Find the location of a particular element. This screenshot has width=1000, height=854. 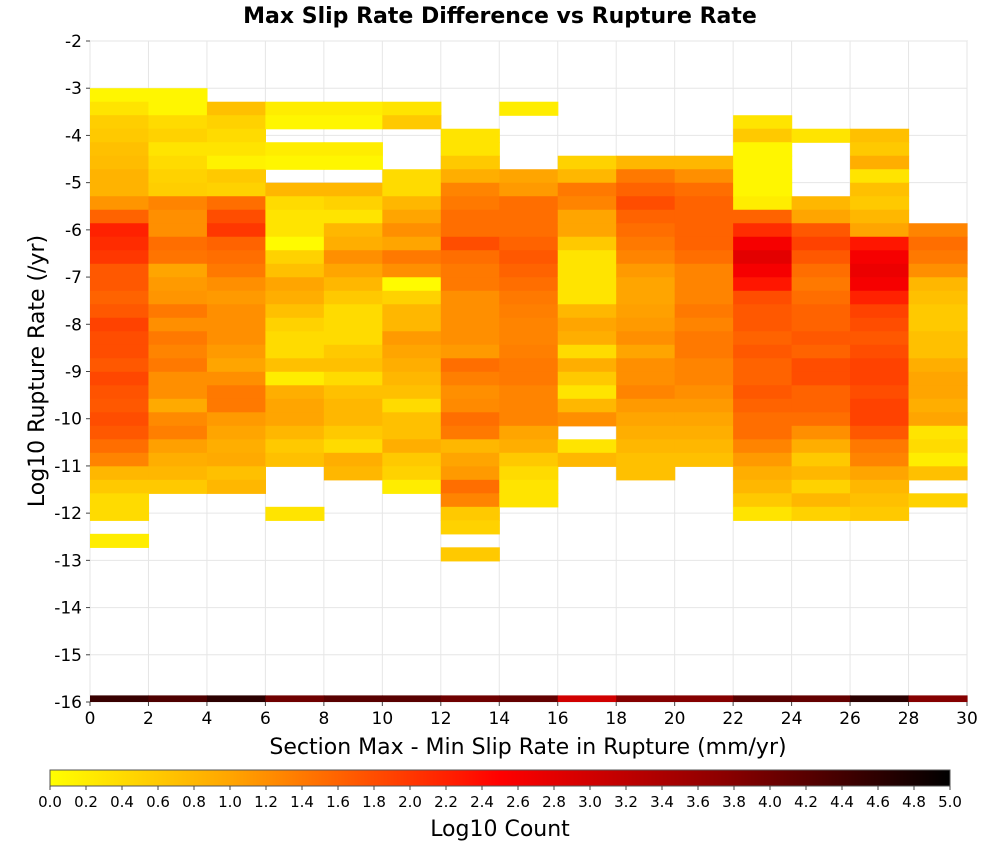

colorbar-tick-label: 1.0 is located at coordinates (230, 802).